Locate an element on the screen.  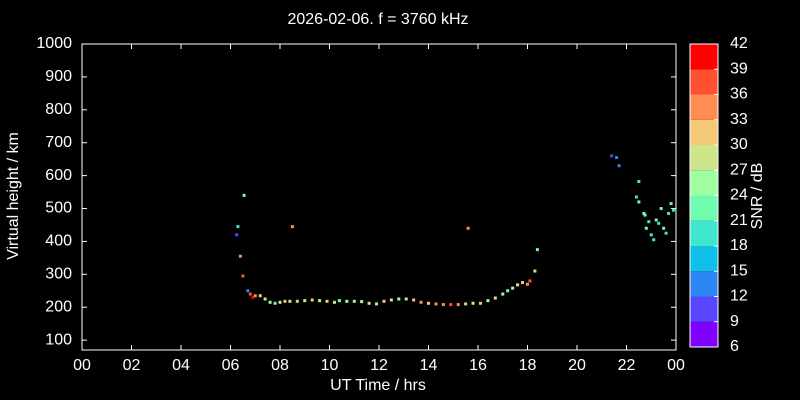
y-tick-label: 500 is located at coordinates (58, 208).